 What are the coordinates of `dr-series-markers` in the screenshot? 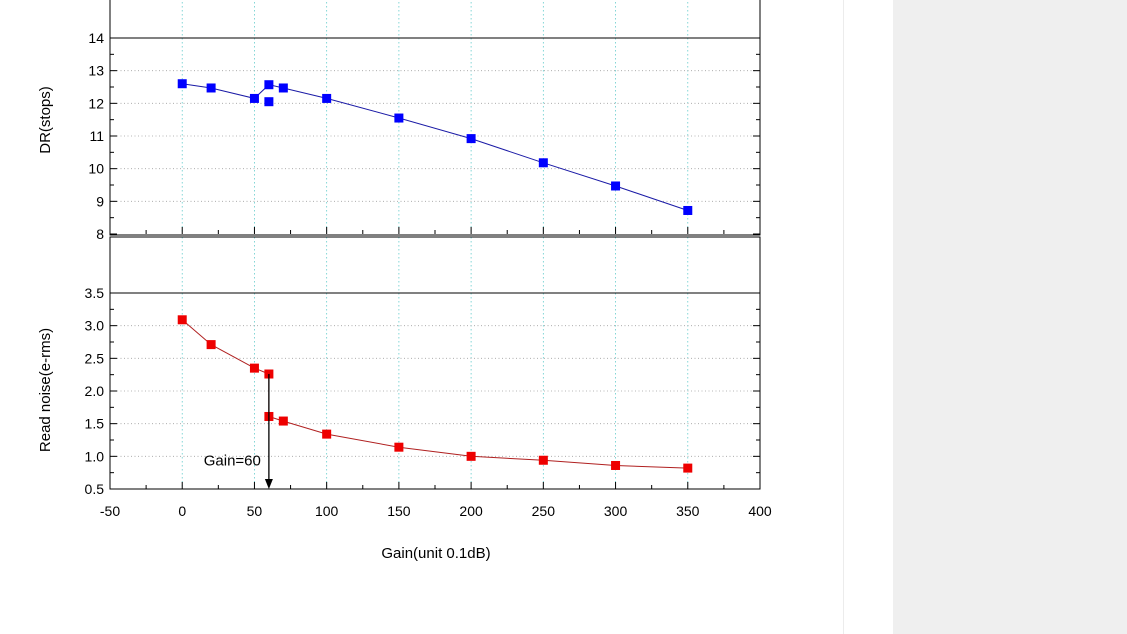 It's located at (435, 147).